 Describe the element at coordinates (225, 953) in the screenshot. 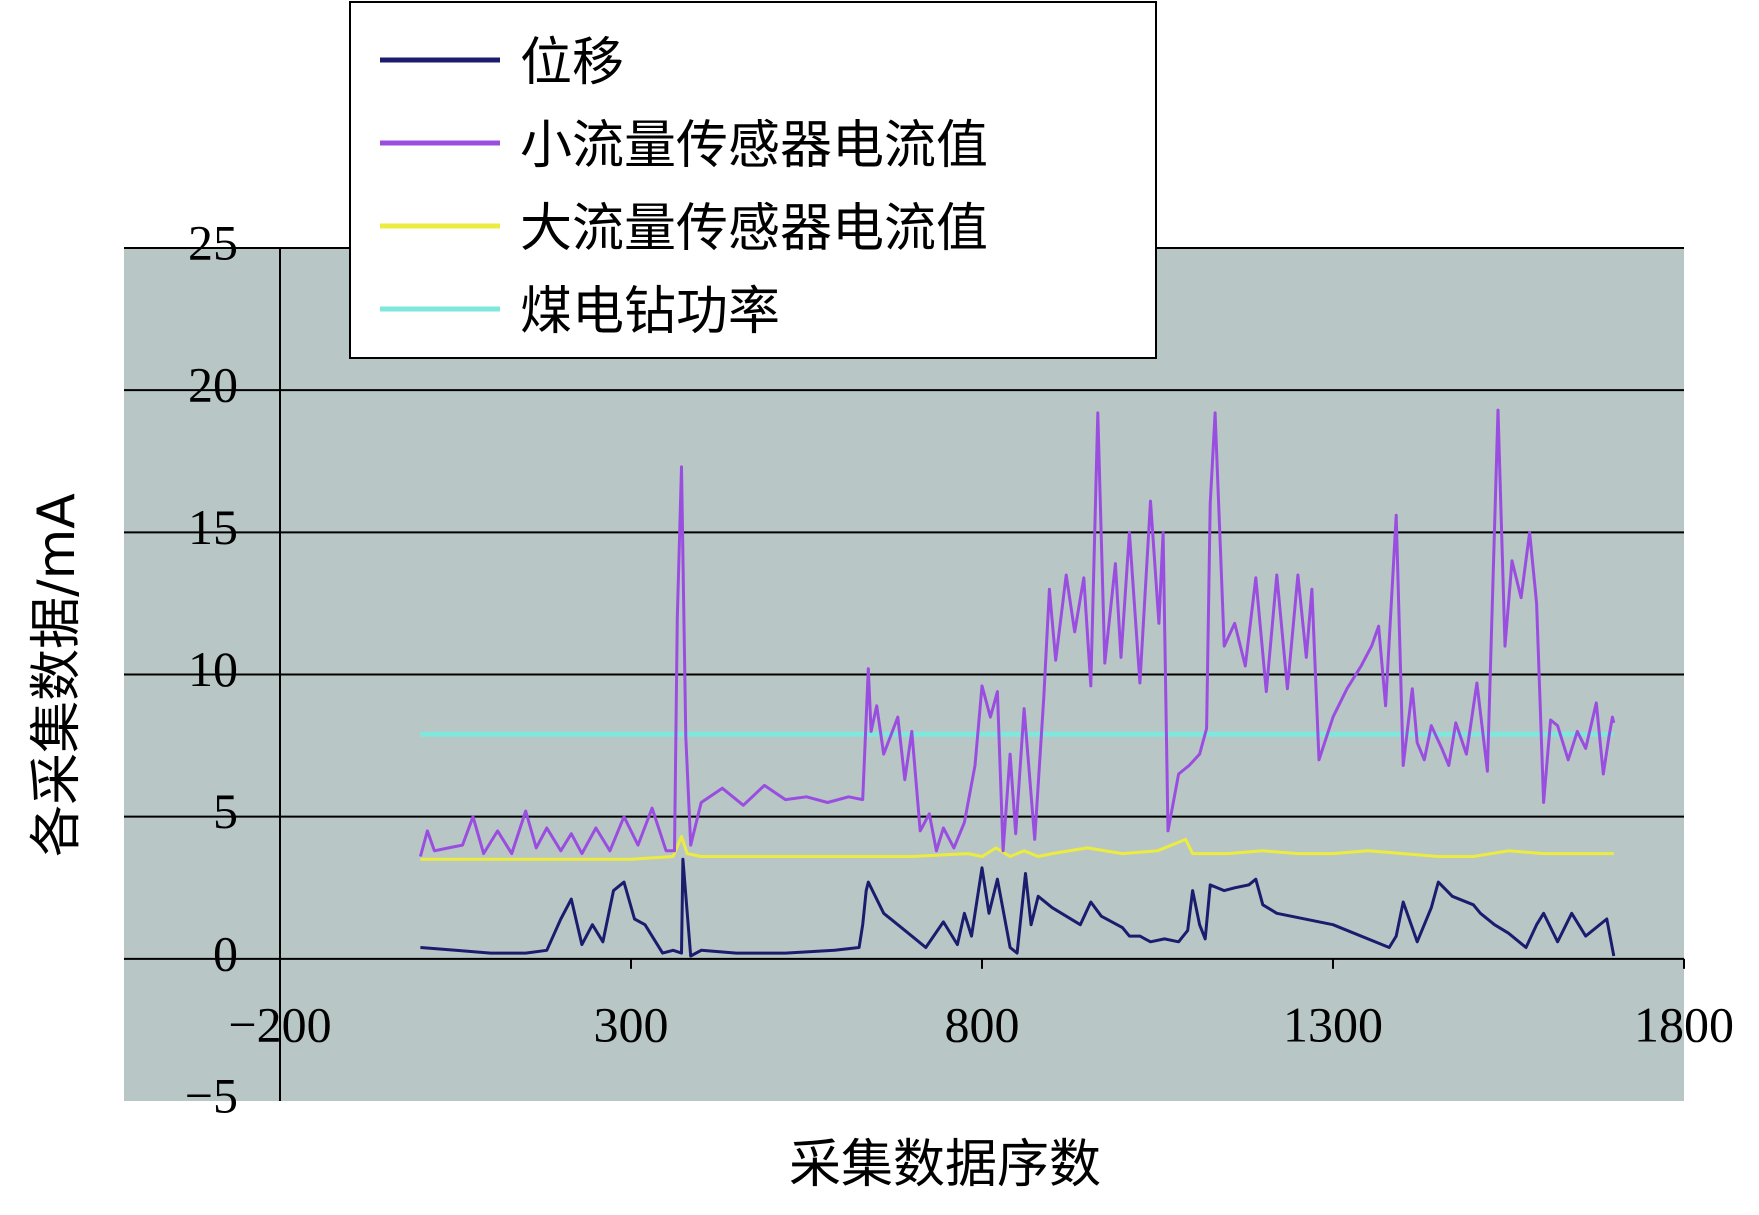

I see `y-tick-label-1: 0` at that location.